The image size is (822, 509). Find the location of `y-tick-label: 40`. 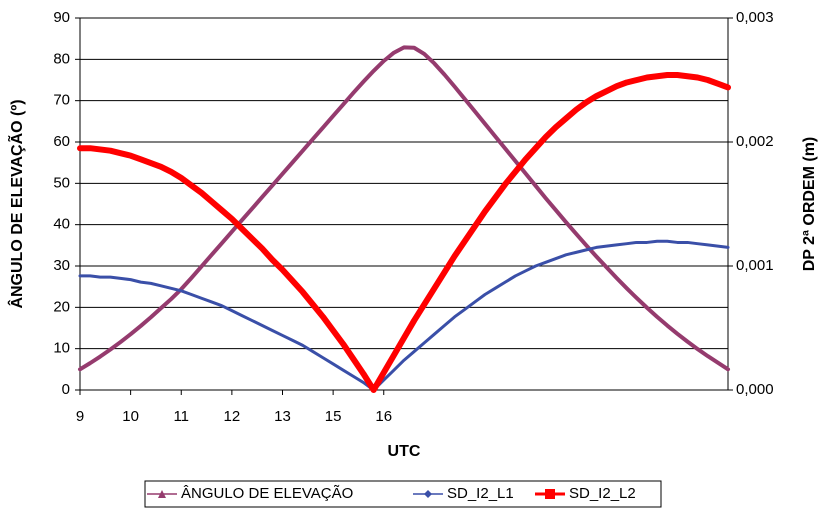

y-tick-label: 40 is located at coordinates (61, 224).